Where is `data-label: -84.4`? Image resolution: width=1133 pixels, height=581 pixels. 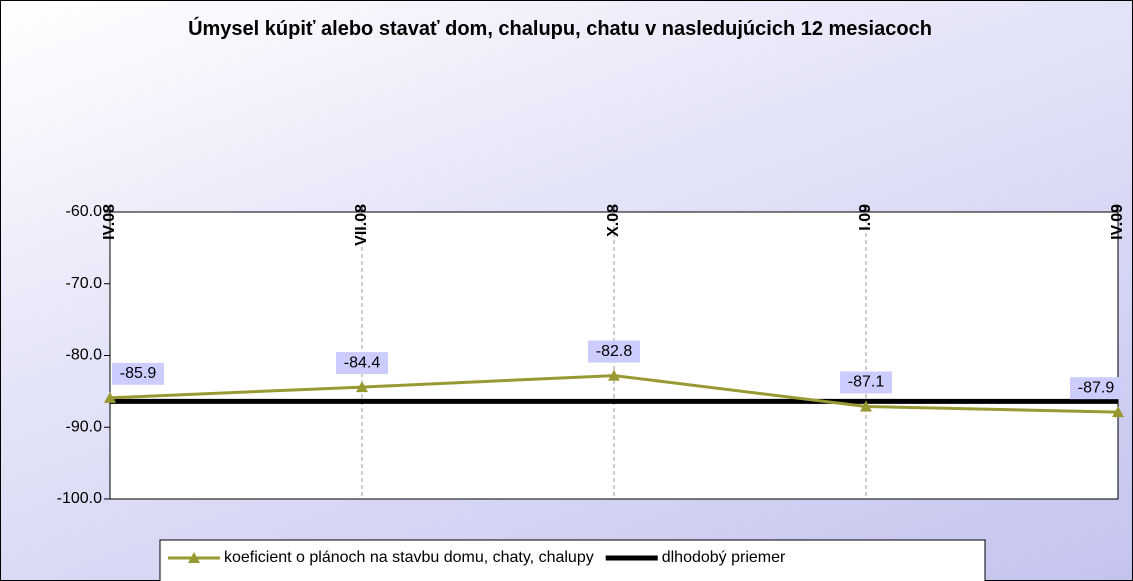
data-label: -84.4 is located at coordinates (362, 362).